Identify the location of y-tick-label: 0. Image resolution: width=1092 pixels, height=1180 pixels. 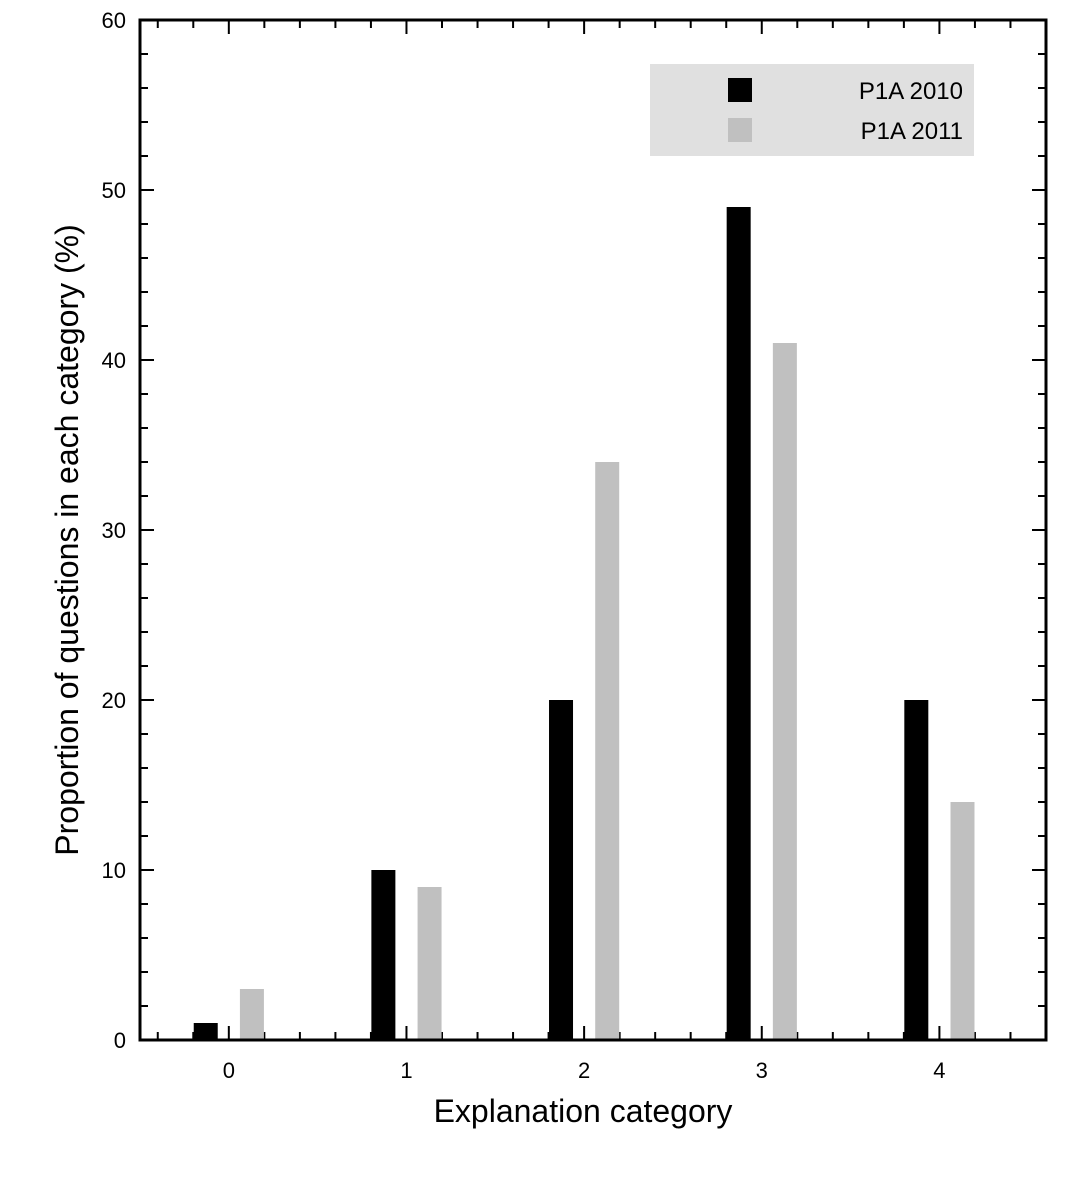
(120, 1040).